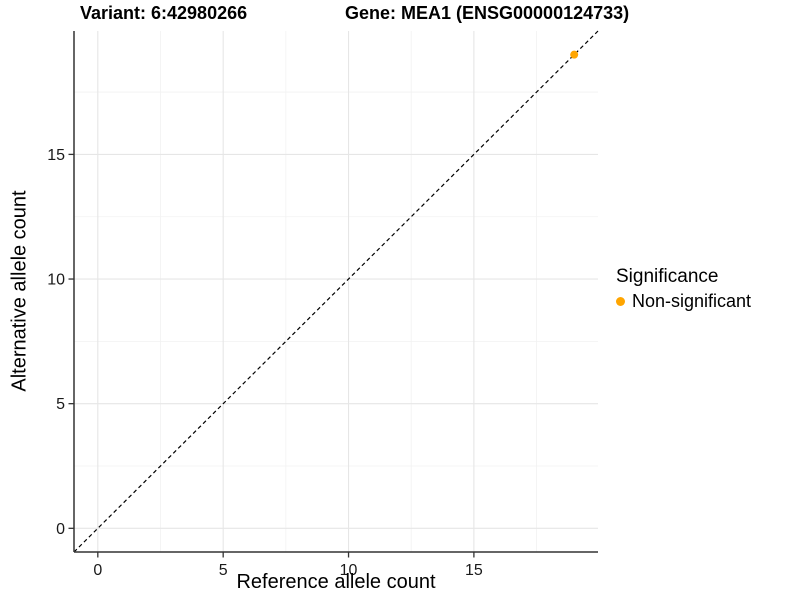 The height and width of the screenshot is (600, 800). Describe the element at coordinates (574, 54) in the screenshot. I see `data-point` at that location.